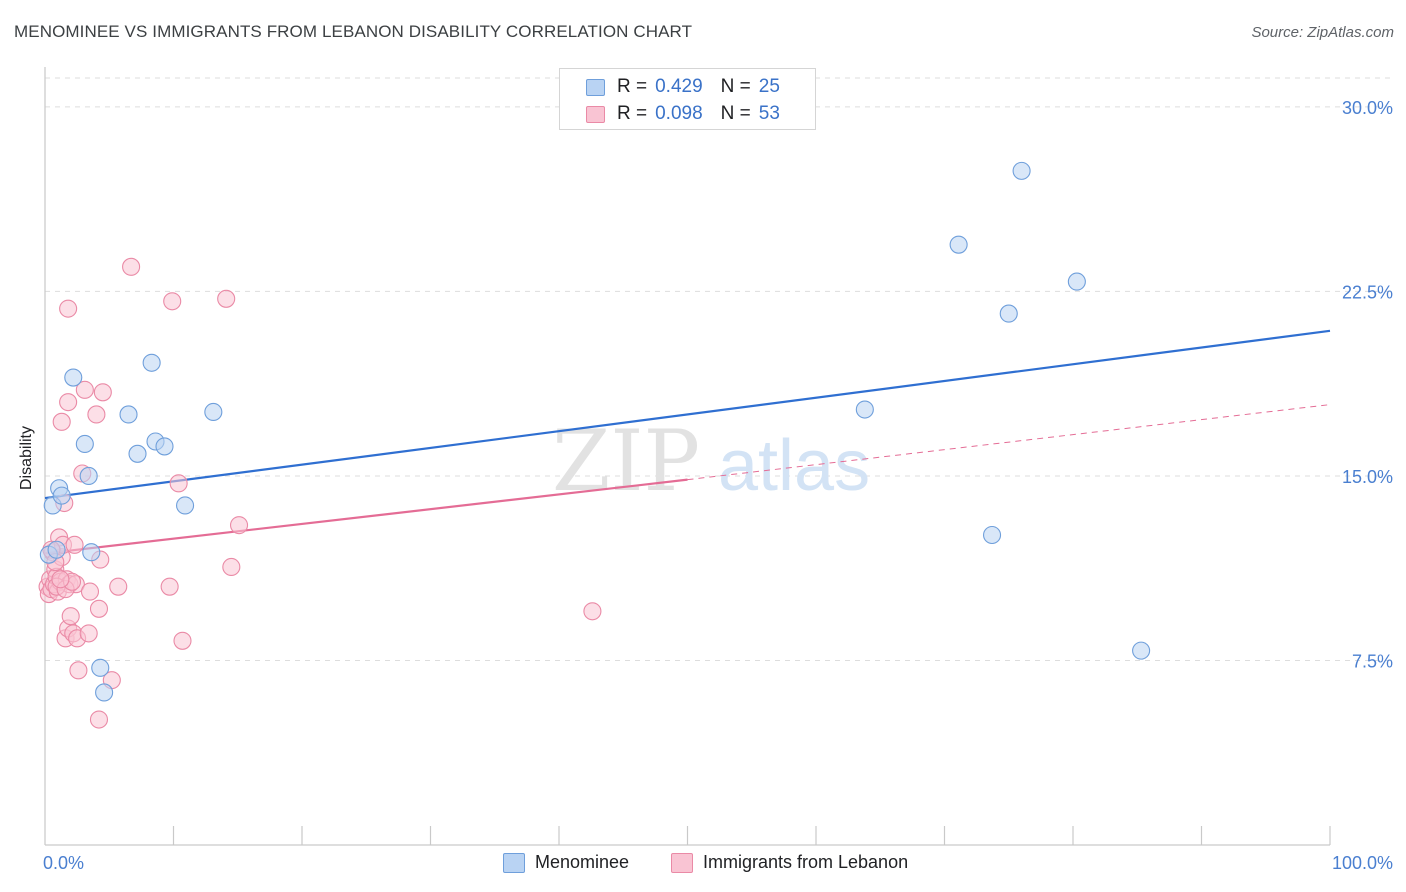  What do you see at coordinates (1322, 32) in the screenshot?
I see `source-credit: Source: ZipAtlas.com` at bounding box center [1322, 32].